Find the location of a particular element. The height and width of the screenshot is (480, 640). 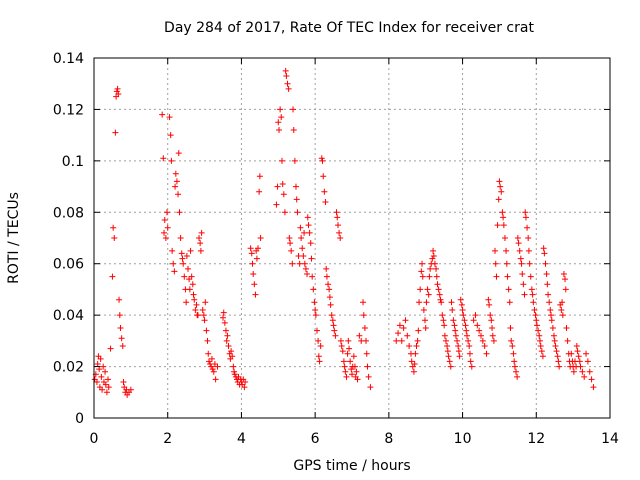

y-tick-label: 0.08 is located at coordinates (68, 213).